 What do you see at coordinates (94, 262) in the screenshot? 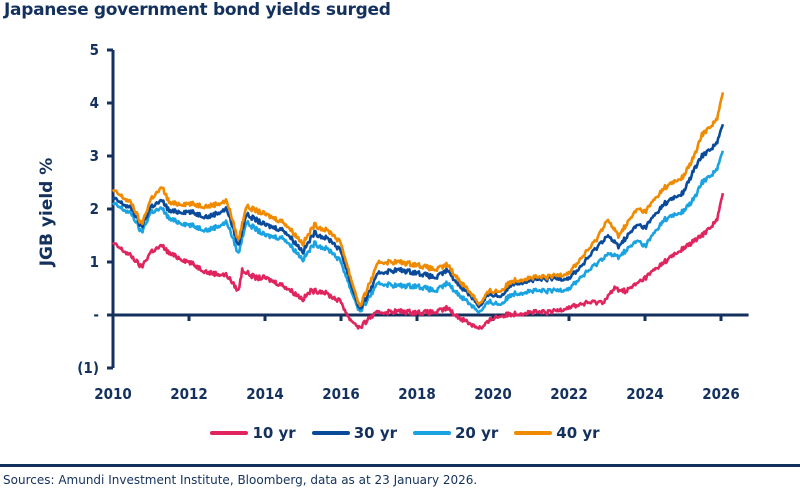
I see `y-tick-label: 1` at bounding box center [94, 262].